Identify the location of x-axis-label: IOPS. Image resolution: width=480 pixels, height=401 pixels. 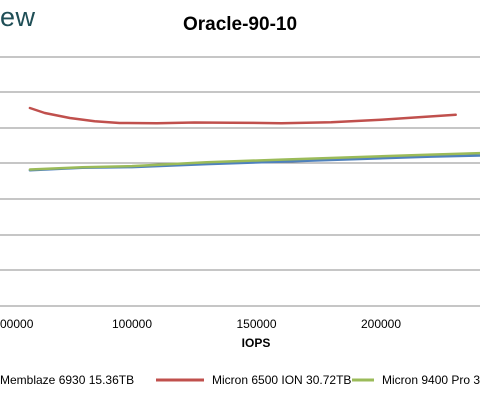
(256, 343).